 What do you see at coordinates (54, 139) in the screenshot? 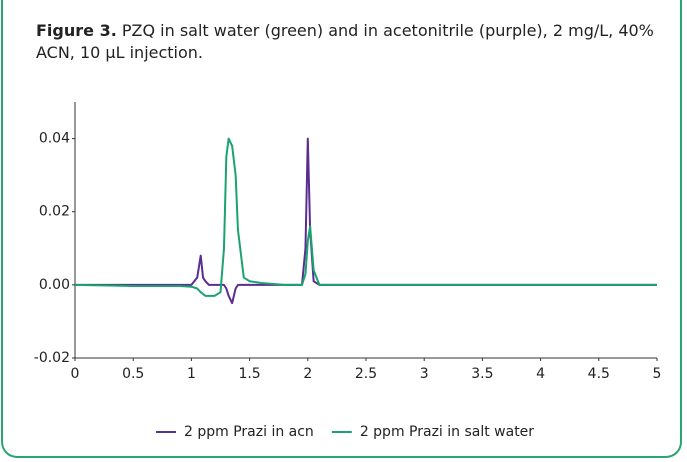
I see `y-tick-label: 0.04` at bounding box center [54, 139].